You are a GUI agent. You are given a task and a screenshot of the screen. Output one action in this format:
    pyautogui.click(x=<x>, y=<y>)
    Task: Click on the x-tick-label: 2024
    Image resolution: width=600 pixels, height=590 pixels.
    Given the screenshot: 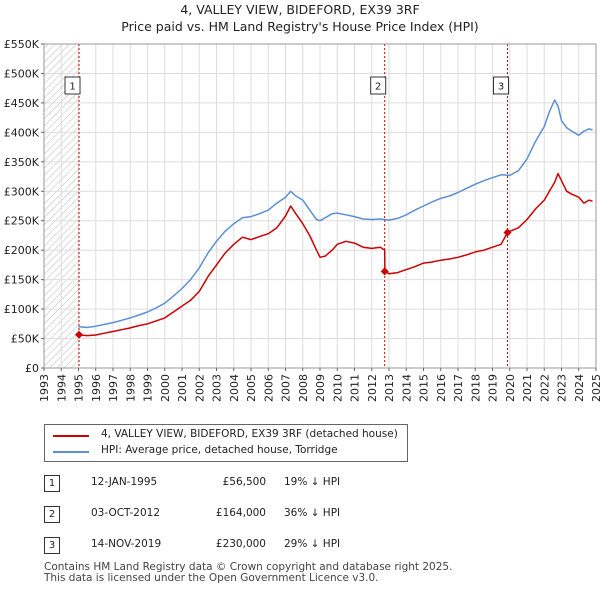 What is the action you would take?
    pyautogui.click(x=579, y=388)
    